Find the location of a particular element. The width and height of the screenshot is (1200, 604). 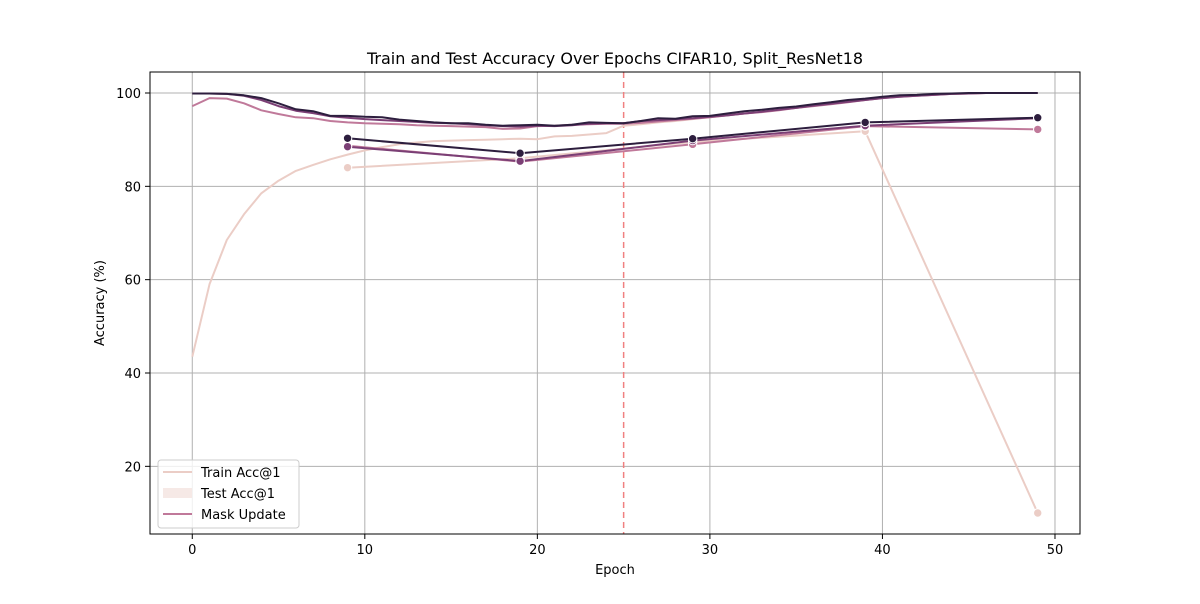

legend-label: Mask Update is located at coordinates (243, 515).